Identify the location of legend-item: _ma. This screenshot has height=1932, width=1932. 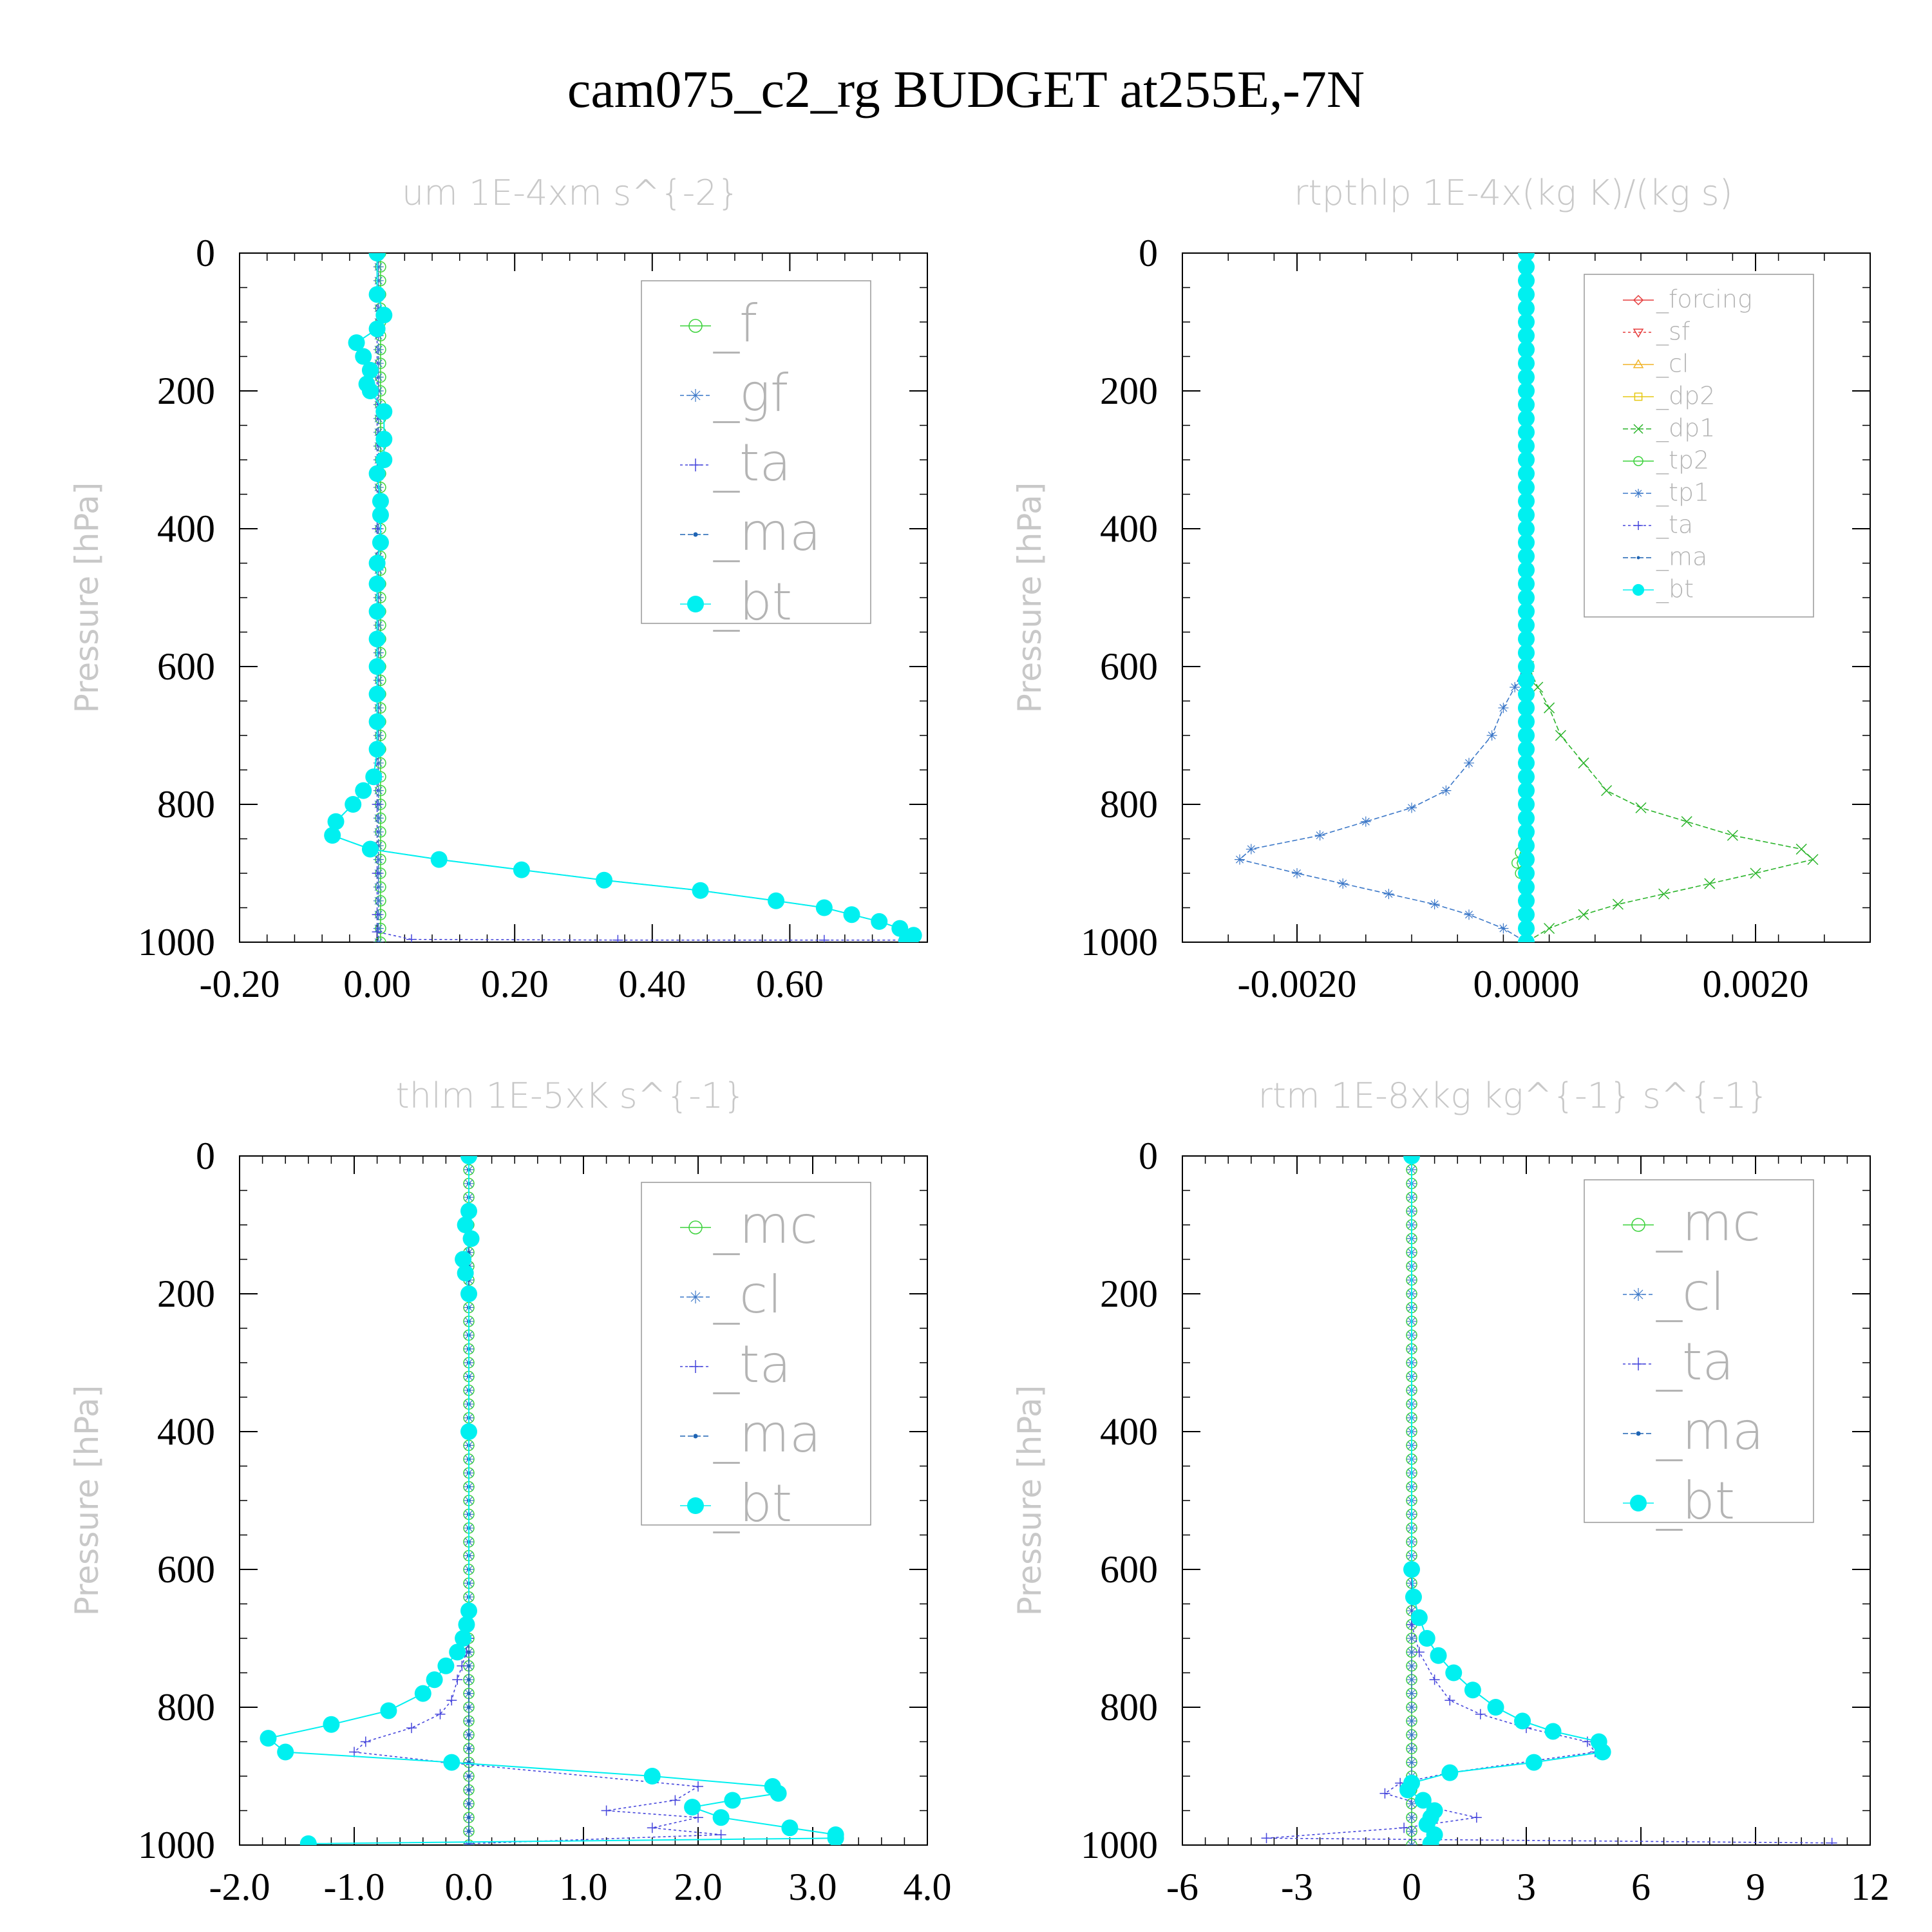
(750, 532).